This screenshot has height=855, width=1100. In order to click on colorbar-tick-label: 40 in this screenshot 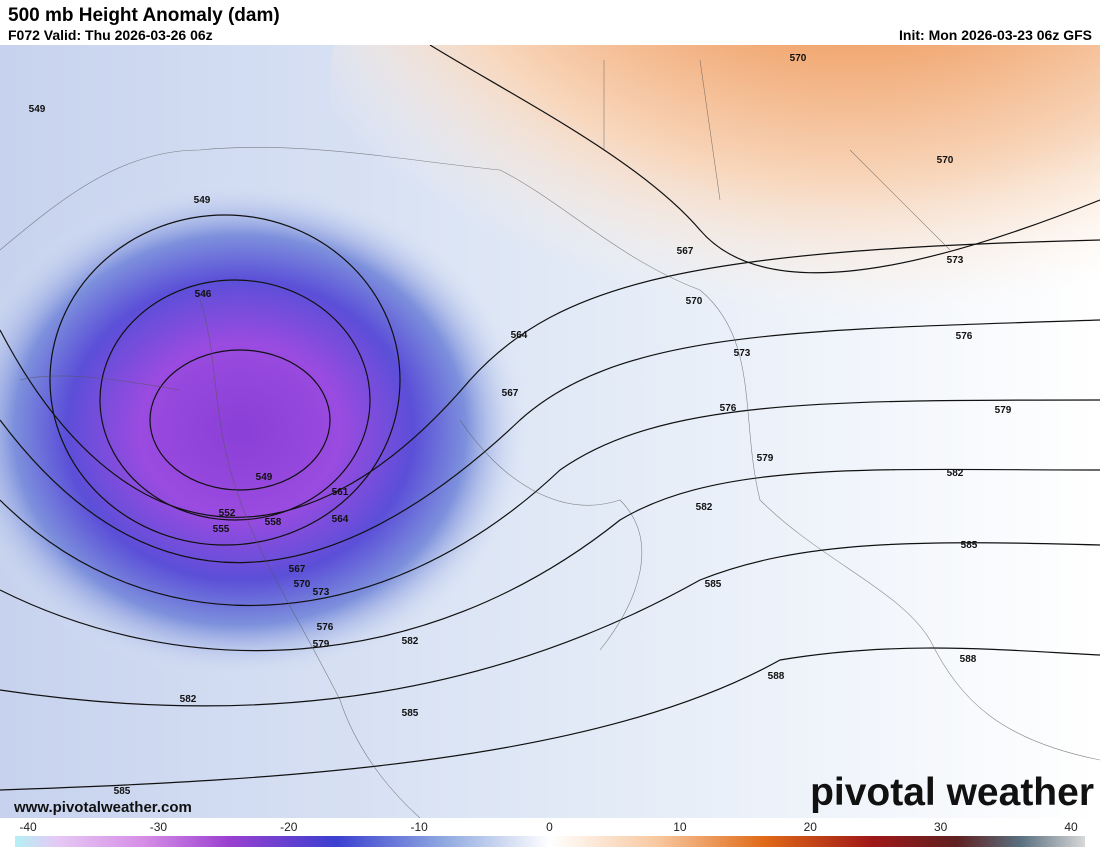, I will do `click(1071, 827)`.